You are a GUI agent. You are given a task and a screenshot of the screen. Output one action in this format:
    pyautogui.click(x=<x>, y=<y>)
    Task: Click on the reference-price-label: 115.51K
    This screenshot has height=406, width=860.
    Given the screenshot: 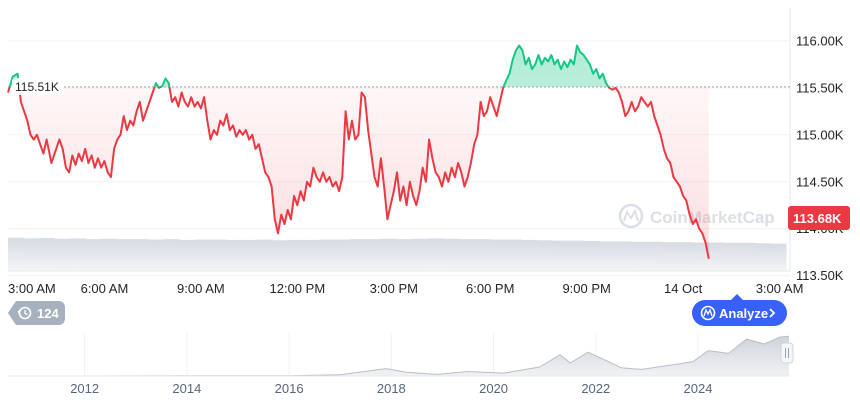 What is the action you would take?
    pyautogui.click(x=38, y=86)
    